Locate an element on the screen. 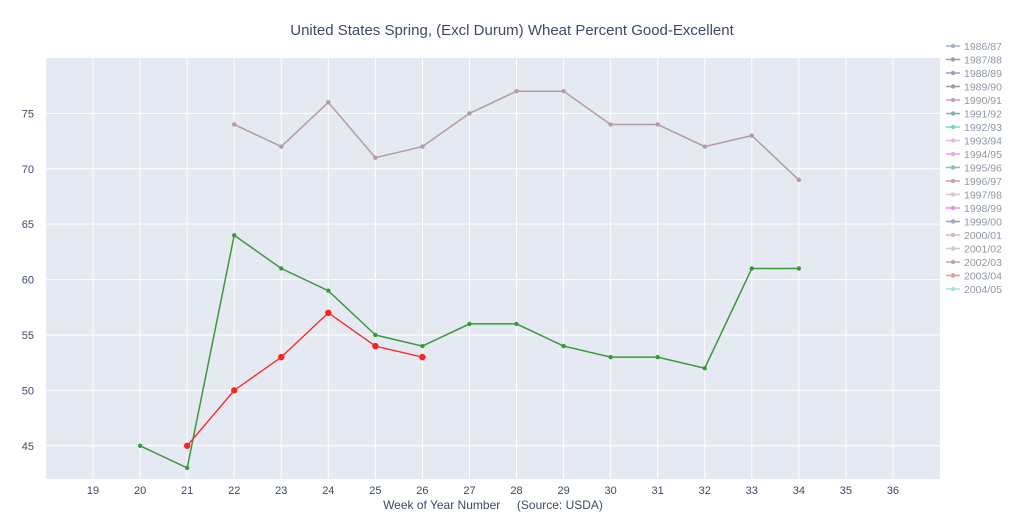  legend-label: 1989/90 is located at coordinates (983, 87).